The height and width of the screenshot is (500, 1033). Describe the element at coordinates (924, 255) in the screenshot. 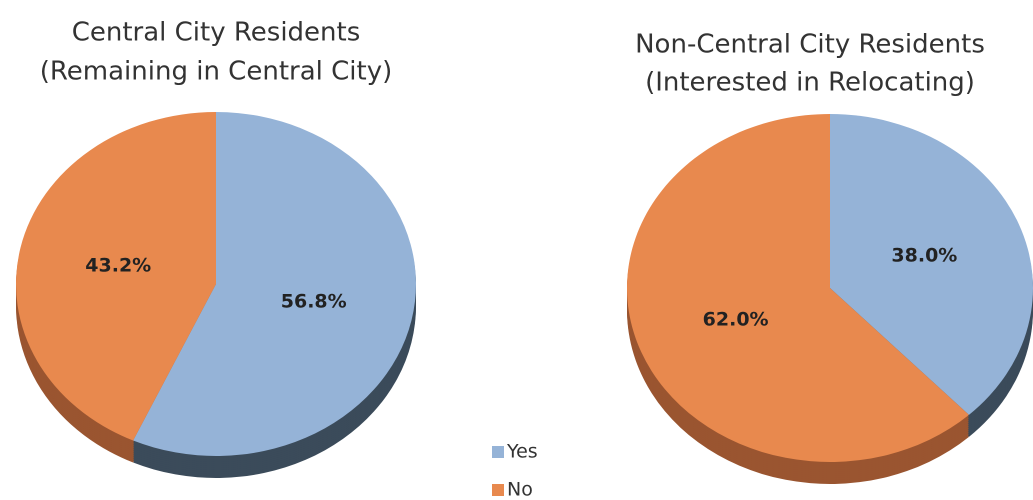

I see `data-label: 38.0%` at that location.